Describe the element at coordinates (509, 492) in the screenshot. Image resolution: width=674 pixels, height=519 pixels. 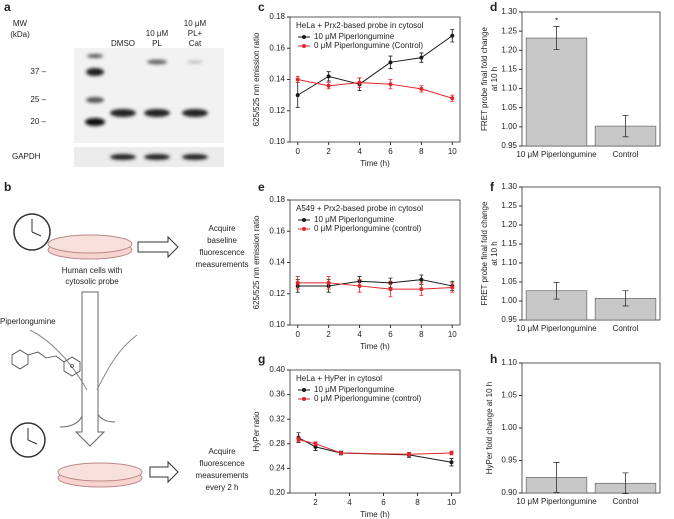
I see `y-tick-label: 0.90` at that location.